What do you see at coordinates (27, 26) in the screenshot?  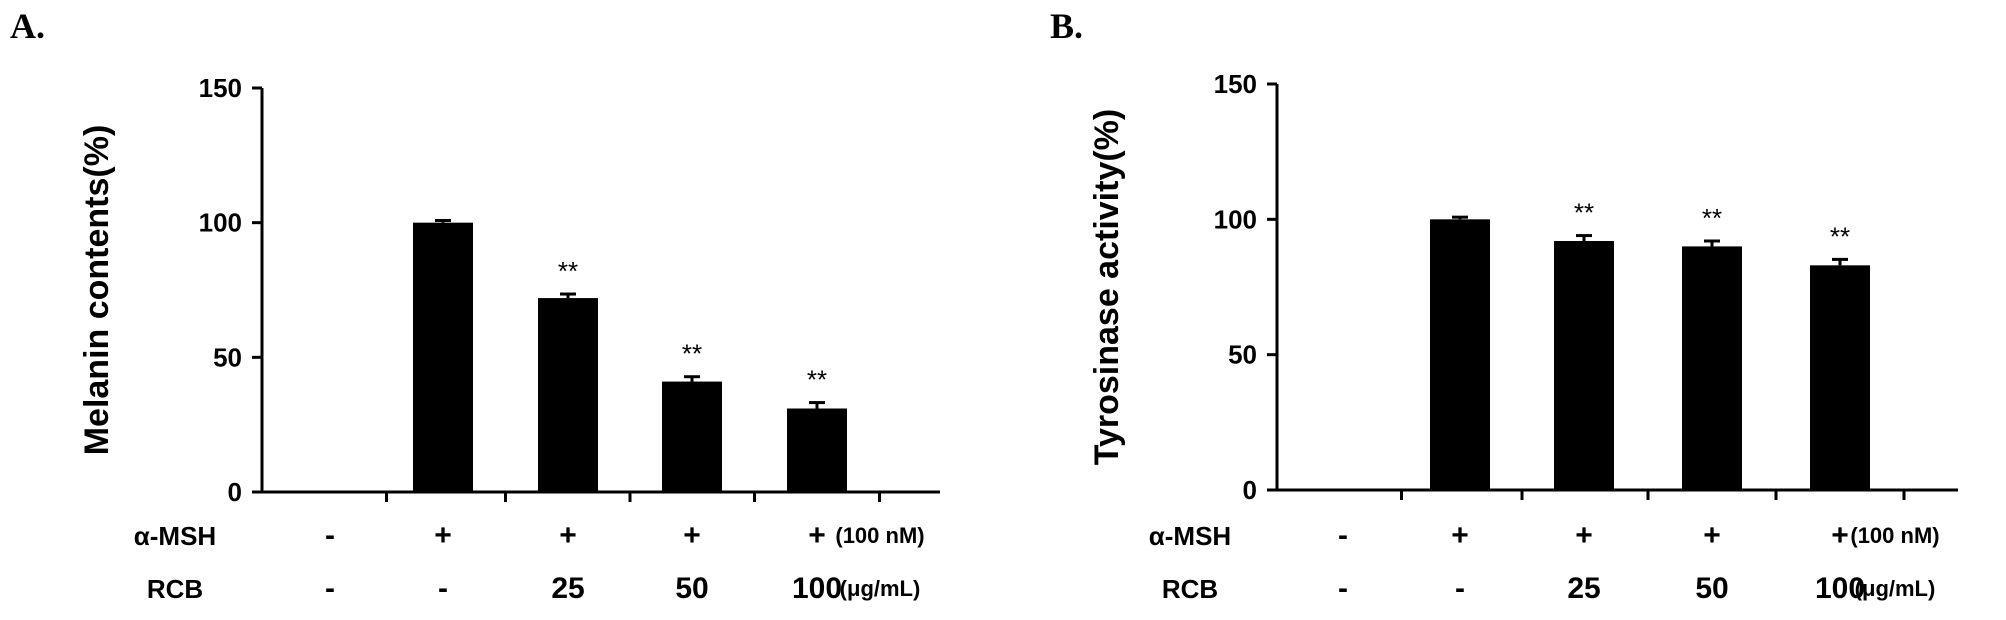 I see `panel-letter: A.` at bounding box center [27, 26].